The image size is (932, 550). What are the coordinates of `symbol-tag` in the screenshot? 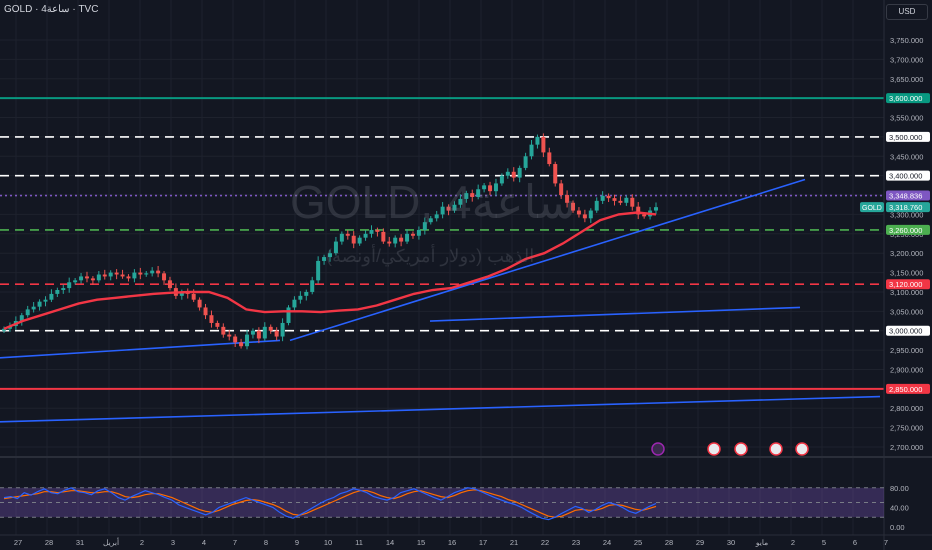 It's located at (872, 207).